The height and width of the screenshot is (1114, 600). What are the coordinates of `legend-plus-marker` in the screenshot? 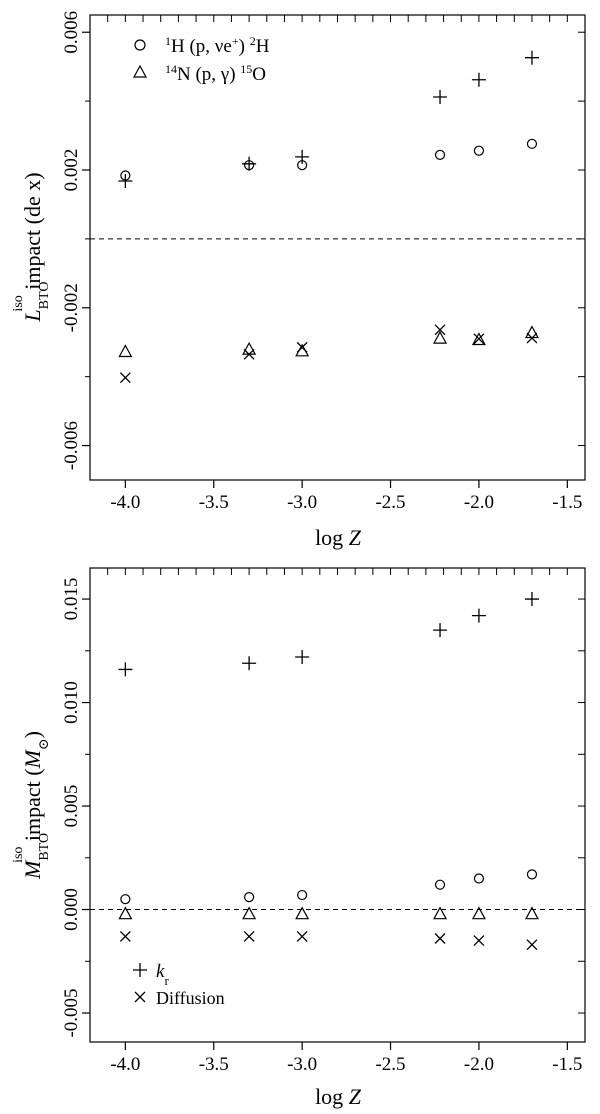 It's located at (140, 970).